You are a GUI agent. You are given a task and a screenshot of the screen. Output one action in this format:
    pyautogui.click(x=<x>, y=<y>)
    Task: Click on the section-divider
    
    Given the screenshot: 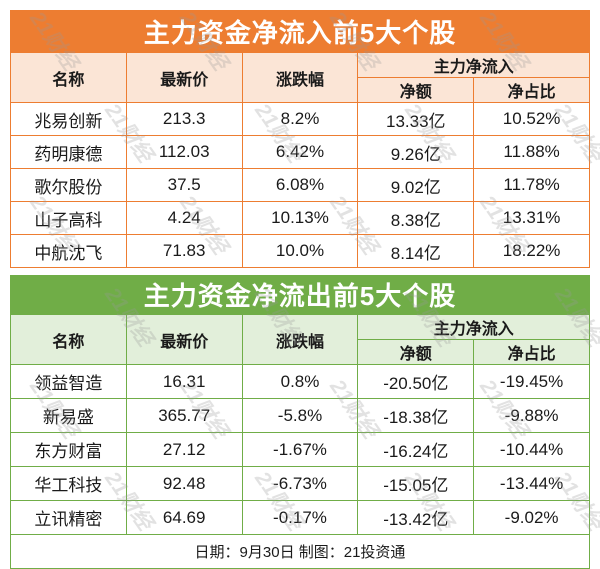 What is the action you would take?
    pyautogui.click(x=300, y=271)
    